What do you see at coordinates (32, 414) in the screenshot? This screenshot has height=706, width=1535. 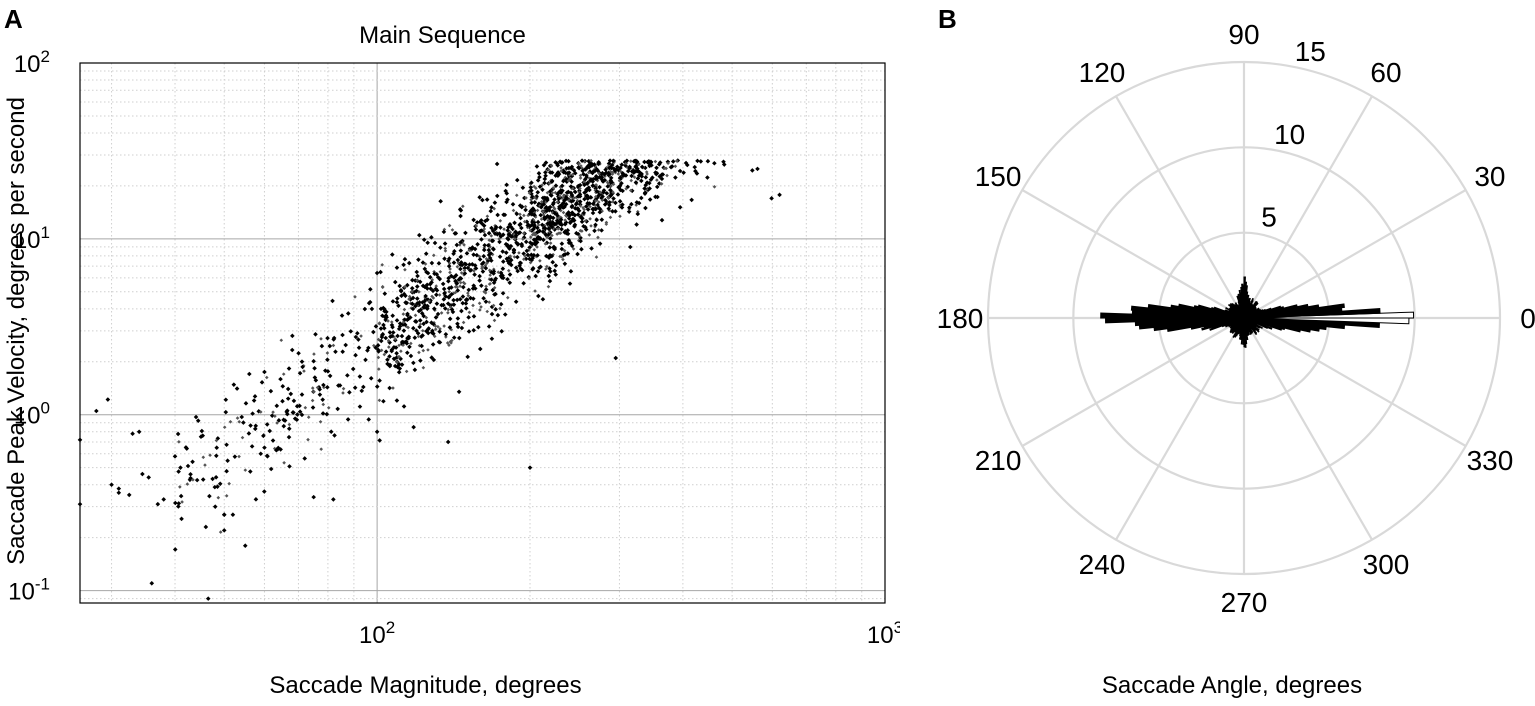 I see `y-tick-label: 100` at bounding box center [32, 414].